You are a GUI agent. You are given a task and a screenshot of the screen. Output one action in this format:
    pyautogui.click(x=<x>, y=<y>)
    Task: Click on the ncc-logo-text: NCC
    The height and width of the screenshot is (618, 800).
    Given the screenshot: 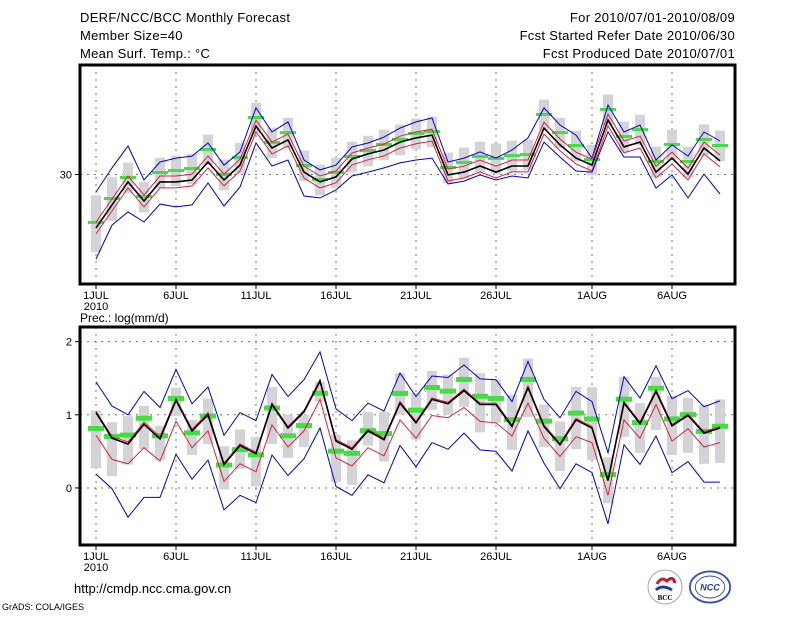 What is the action you would take?
    pyautogui.click(x=710, y=588)
    